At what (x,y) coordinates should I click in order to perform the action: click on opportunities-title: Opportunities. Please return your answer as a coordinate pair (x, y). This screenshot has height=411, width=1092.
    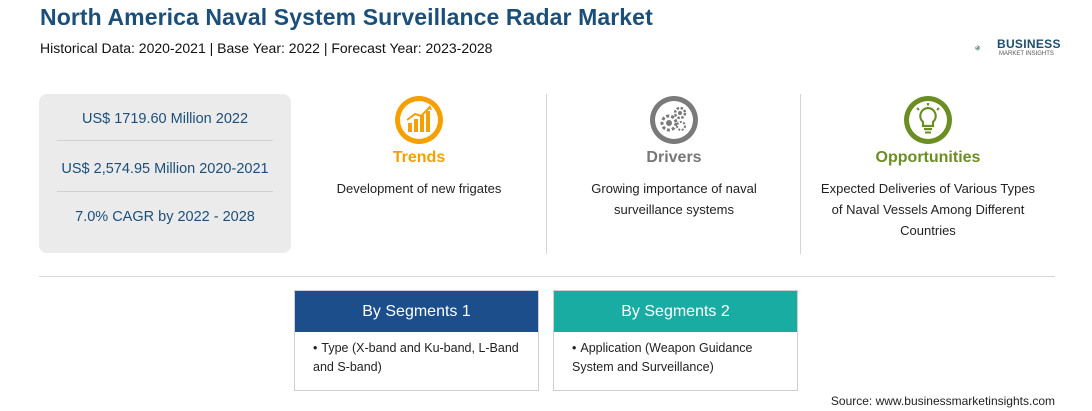
    Looking at the image, I should click on (928, 157).